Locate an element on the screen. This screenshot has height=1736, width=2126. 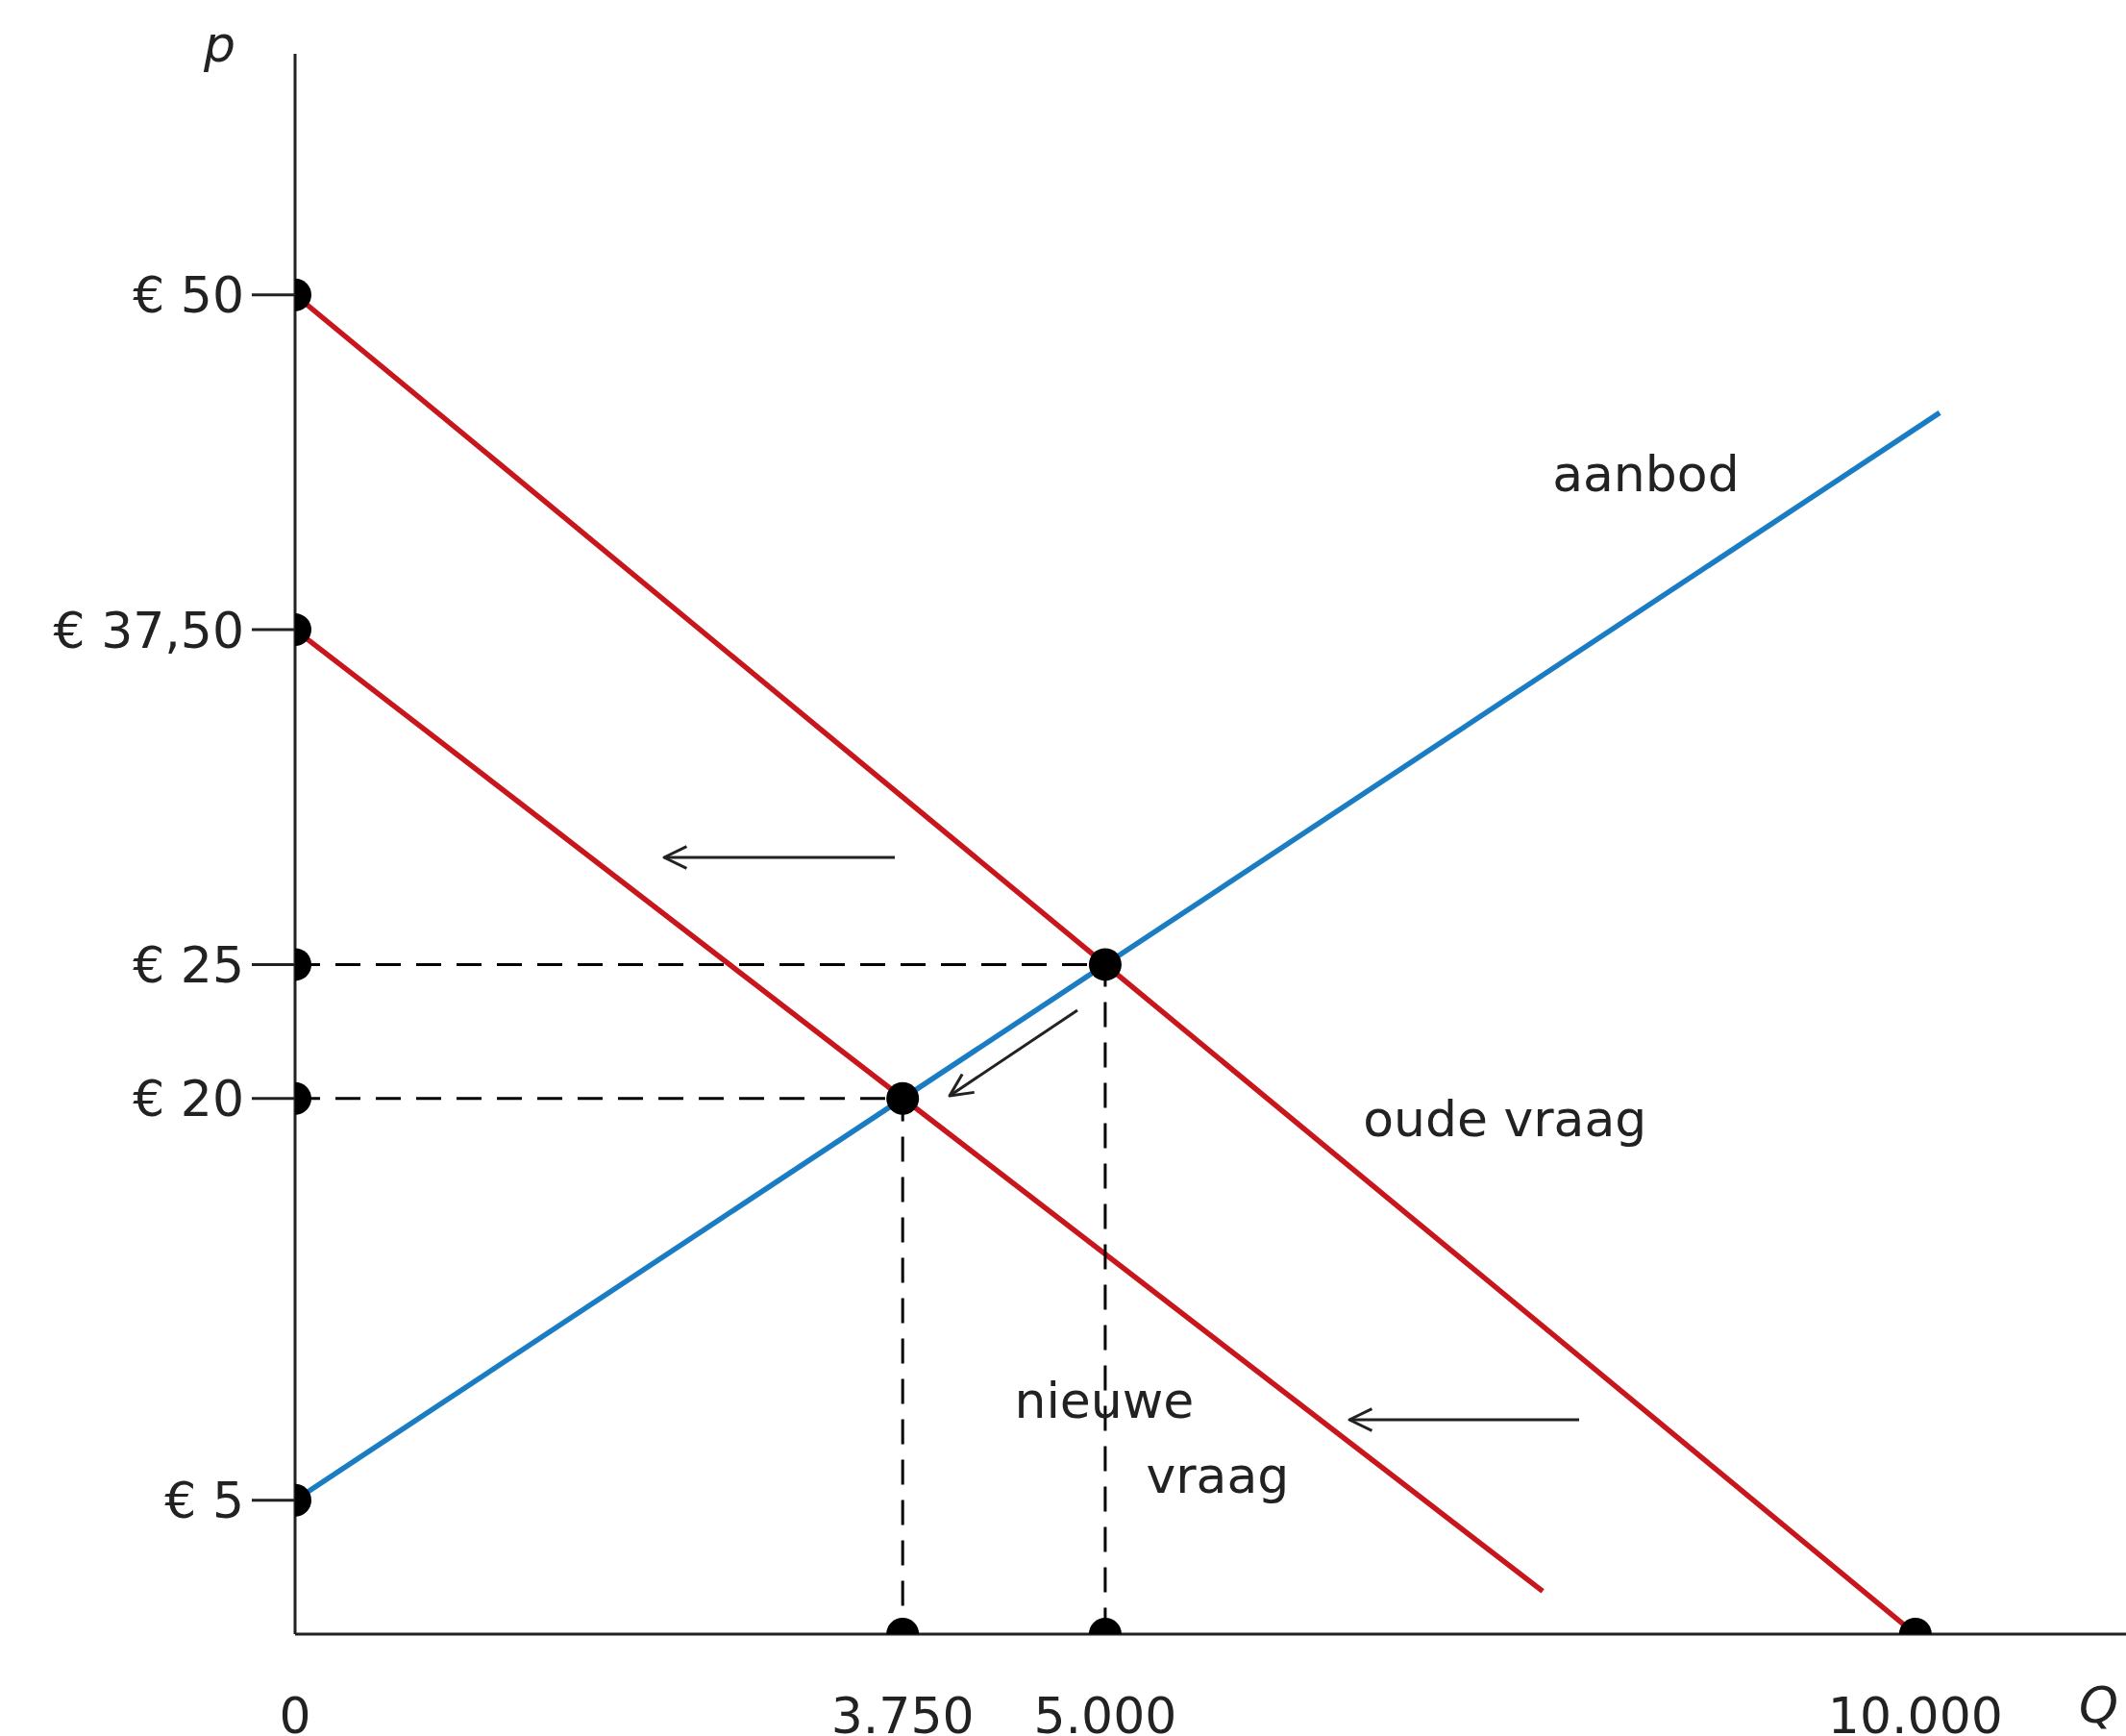
series-label: nieuwe vraag is located at coordinates (1152, 1439).